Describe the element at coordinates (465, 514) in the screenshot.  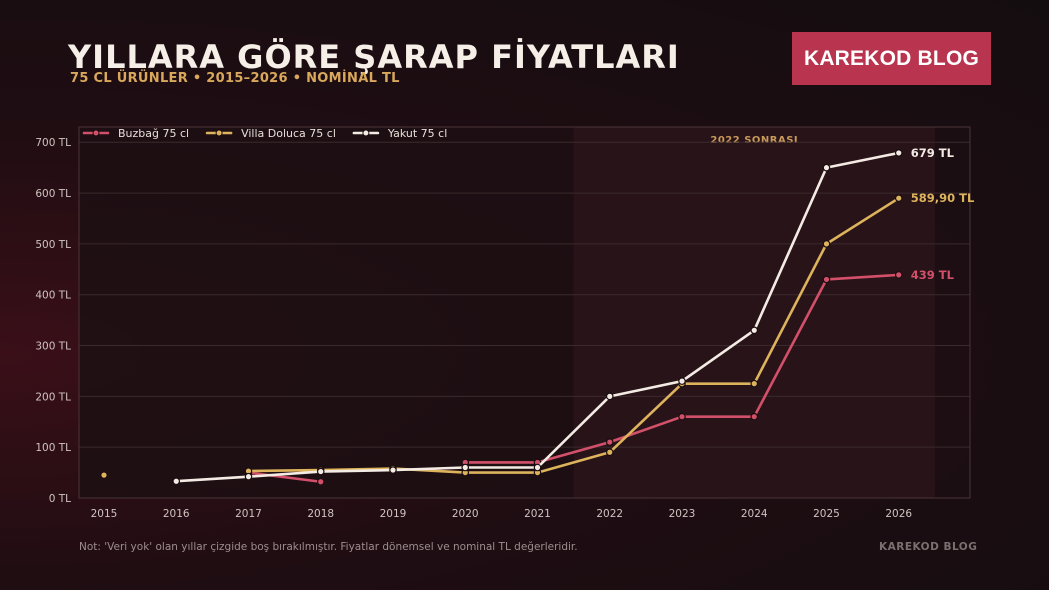
I see `x-tick-label: 2020` at that location.